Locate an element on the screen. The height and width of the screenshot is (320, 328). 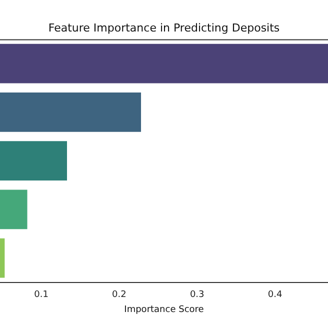
x-tick-label: 0.1 is located at coordinates (41, 295).